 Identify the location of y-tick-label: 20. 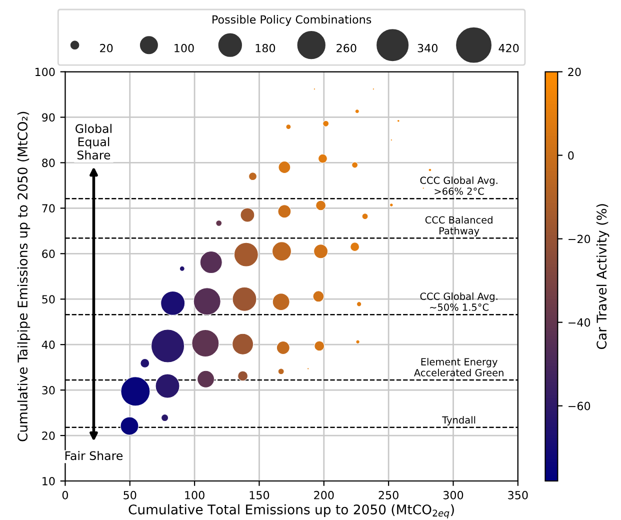
(48, 436).